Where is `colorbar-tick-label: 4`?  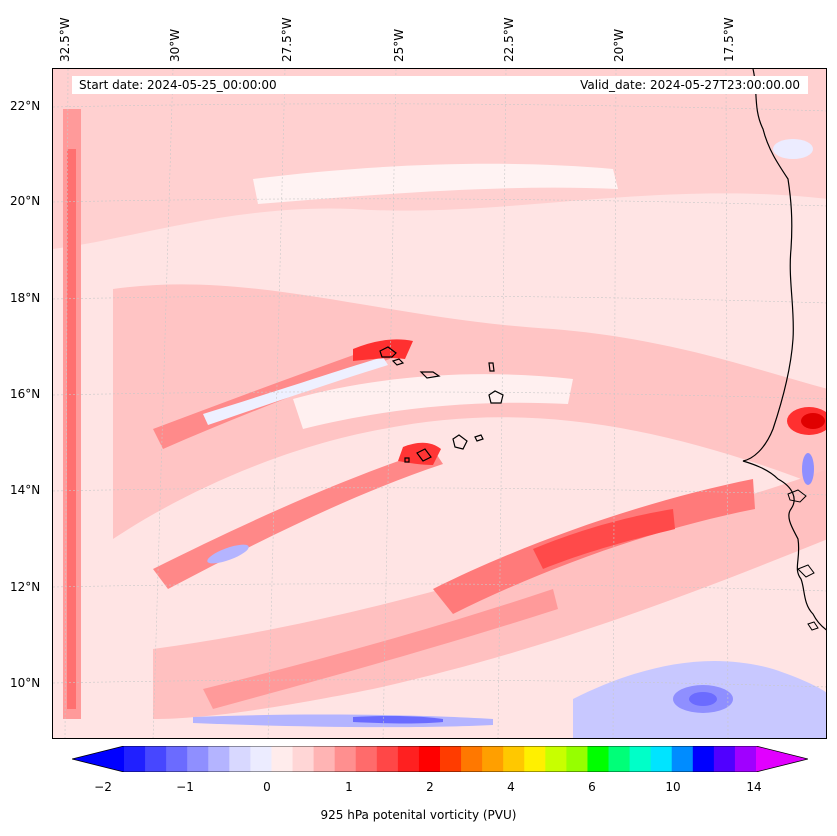 colorbar-tick-label: 4 is located at coordinates (511, 787).